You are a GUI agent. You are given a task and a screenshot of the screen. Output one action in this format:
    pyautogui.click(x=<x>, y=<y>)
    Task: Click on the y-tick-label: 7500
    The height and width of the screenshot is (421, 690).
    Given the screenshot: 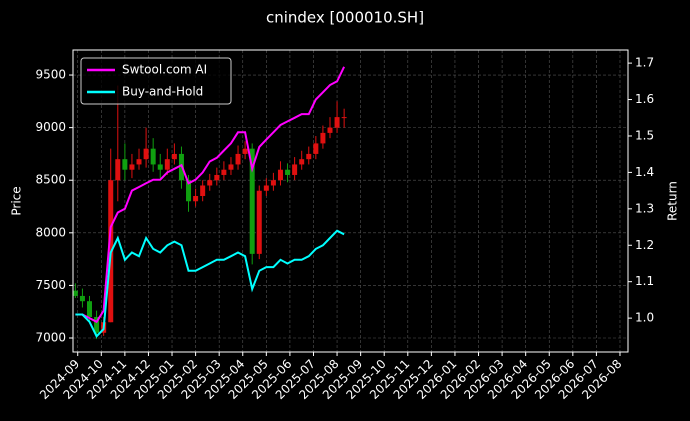 What is the action you would take?
    pyautogui.click(x=50, y=285)
    